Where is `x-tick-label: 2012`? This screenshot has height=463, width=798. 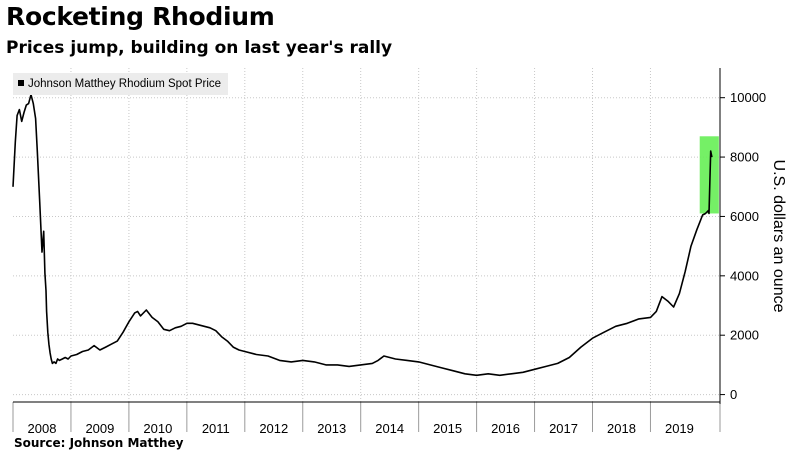
x-tick-label: 2012 is located at coordinates (273, 428).